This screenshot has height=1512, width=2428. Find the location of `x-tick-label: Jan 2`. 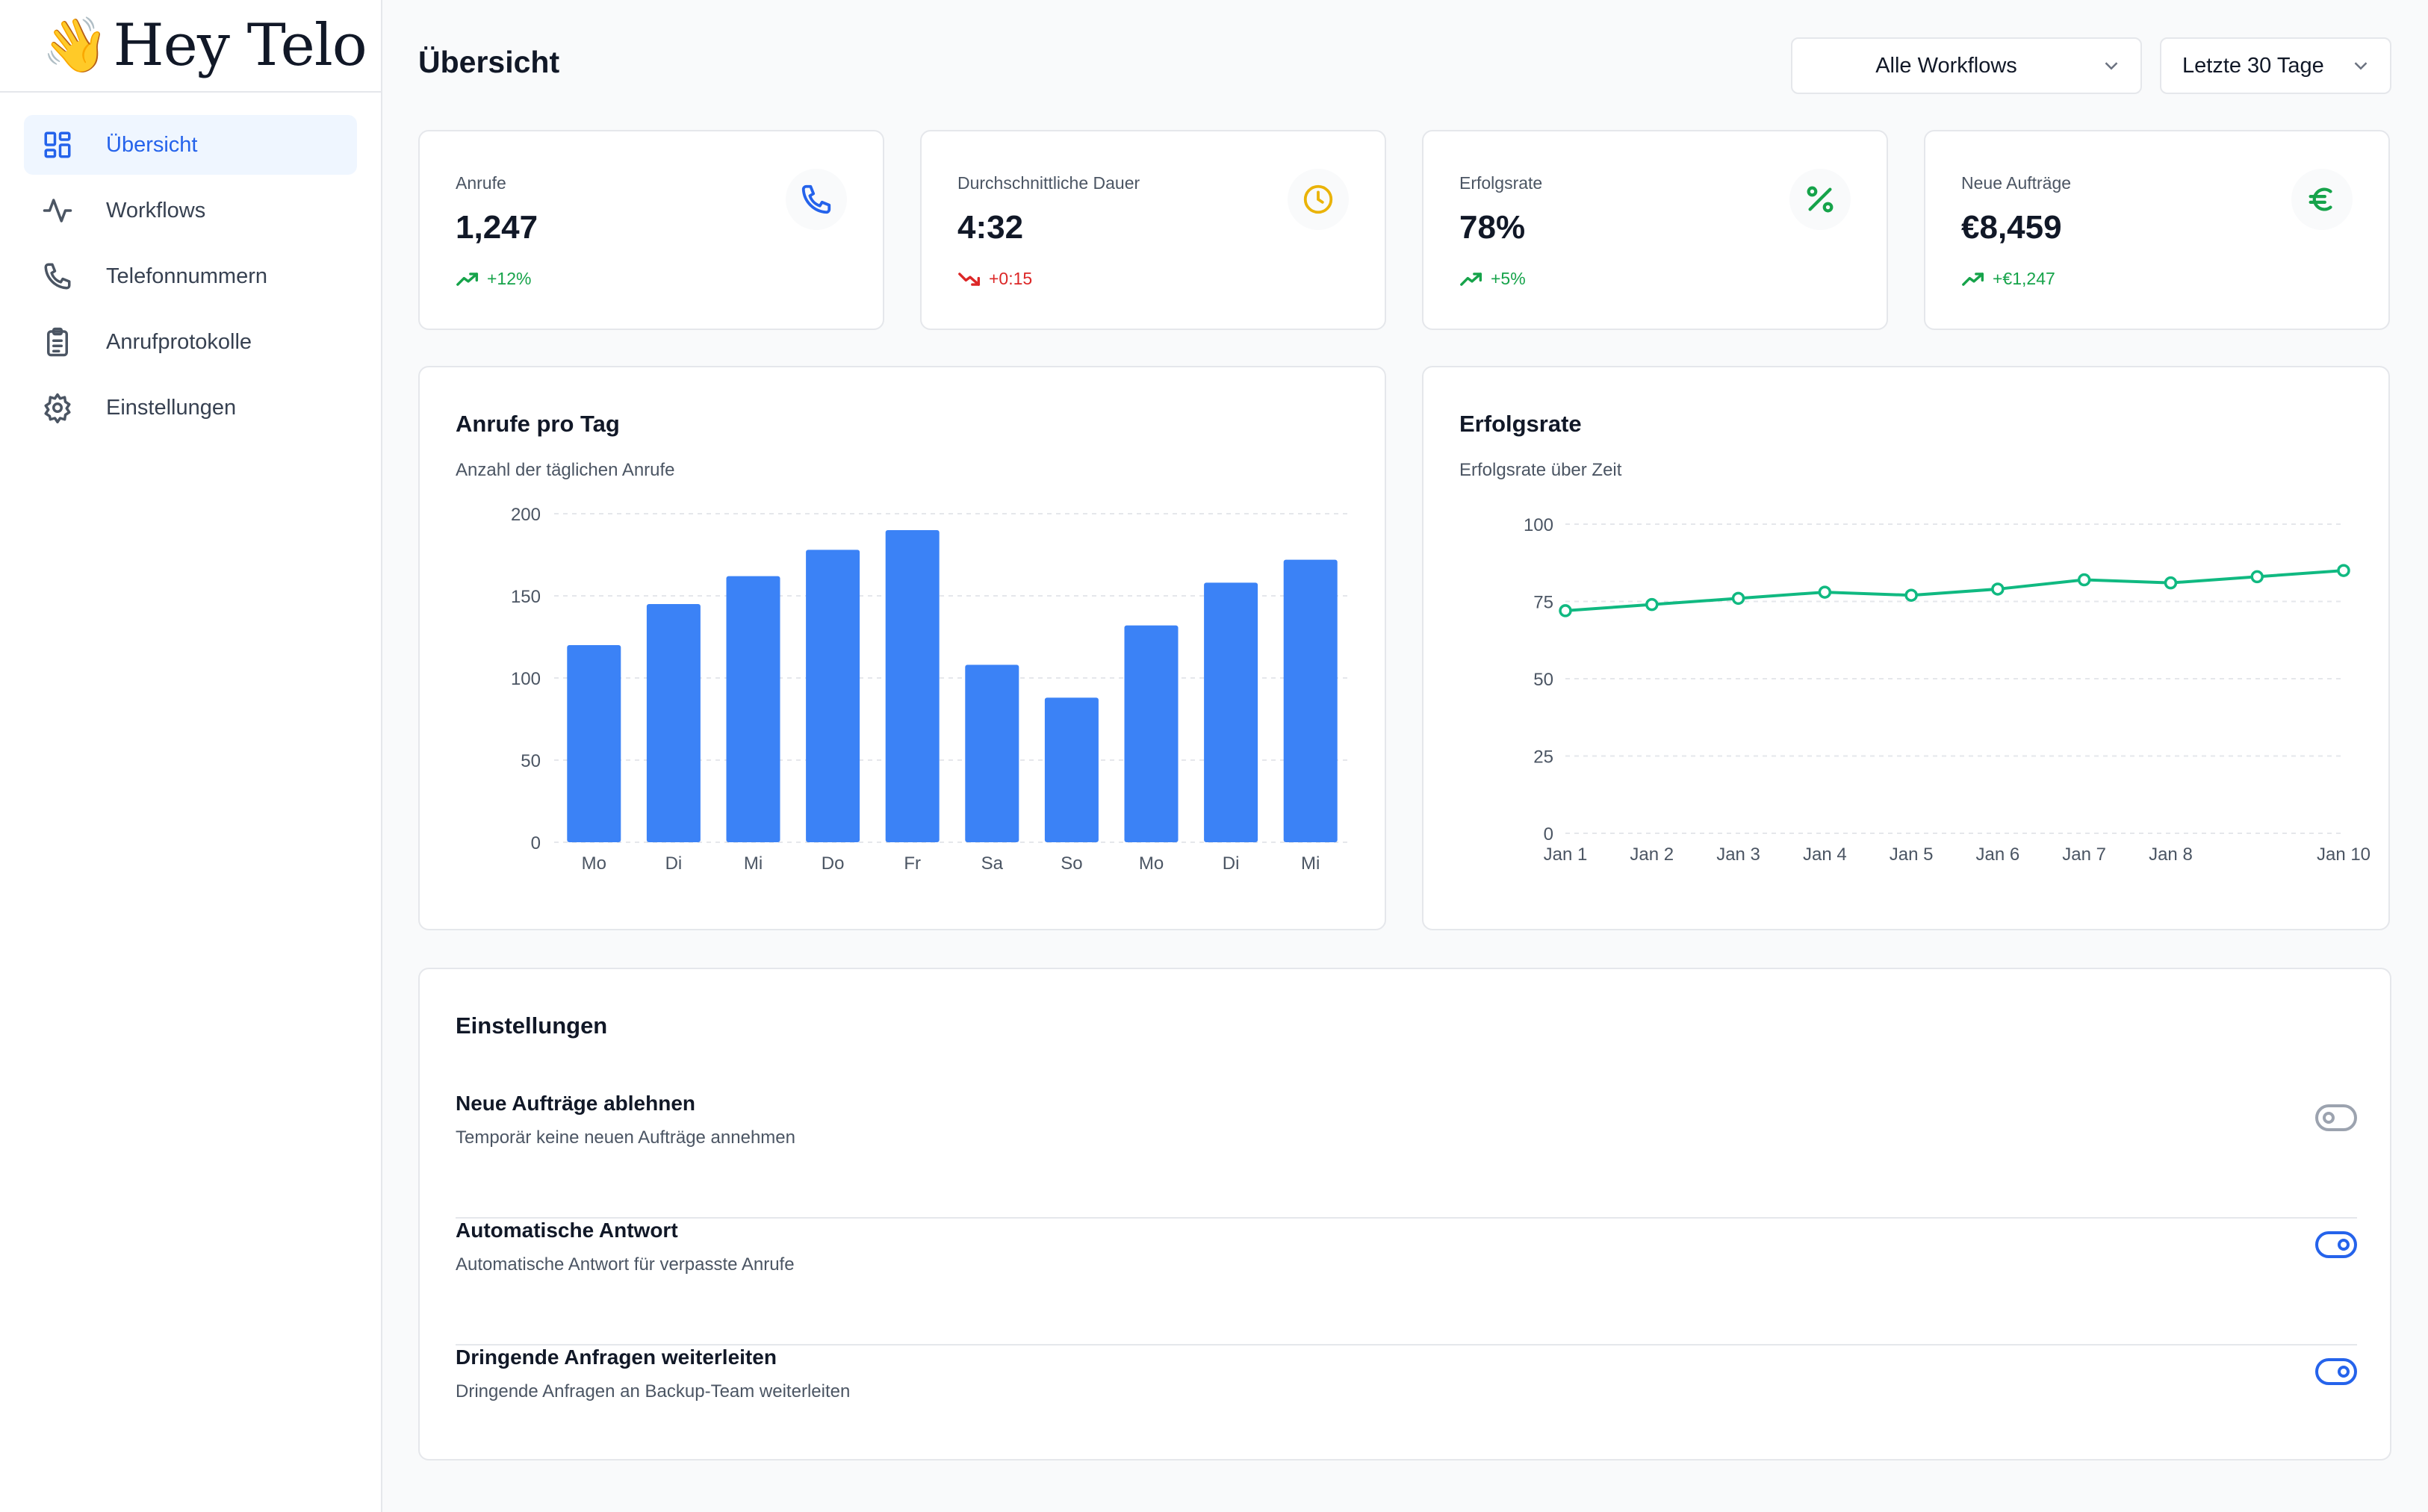

x-tick-label: Jan 2 is located at coordinates (1652, 854).